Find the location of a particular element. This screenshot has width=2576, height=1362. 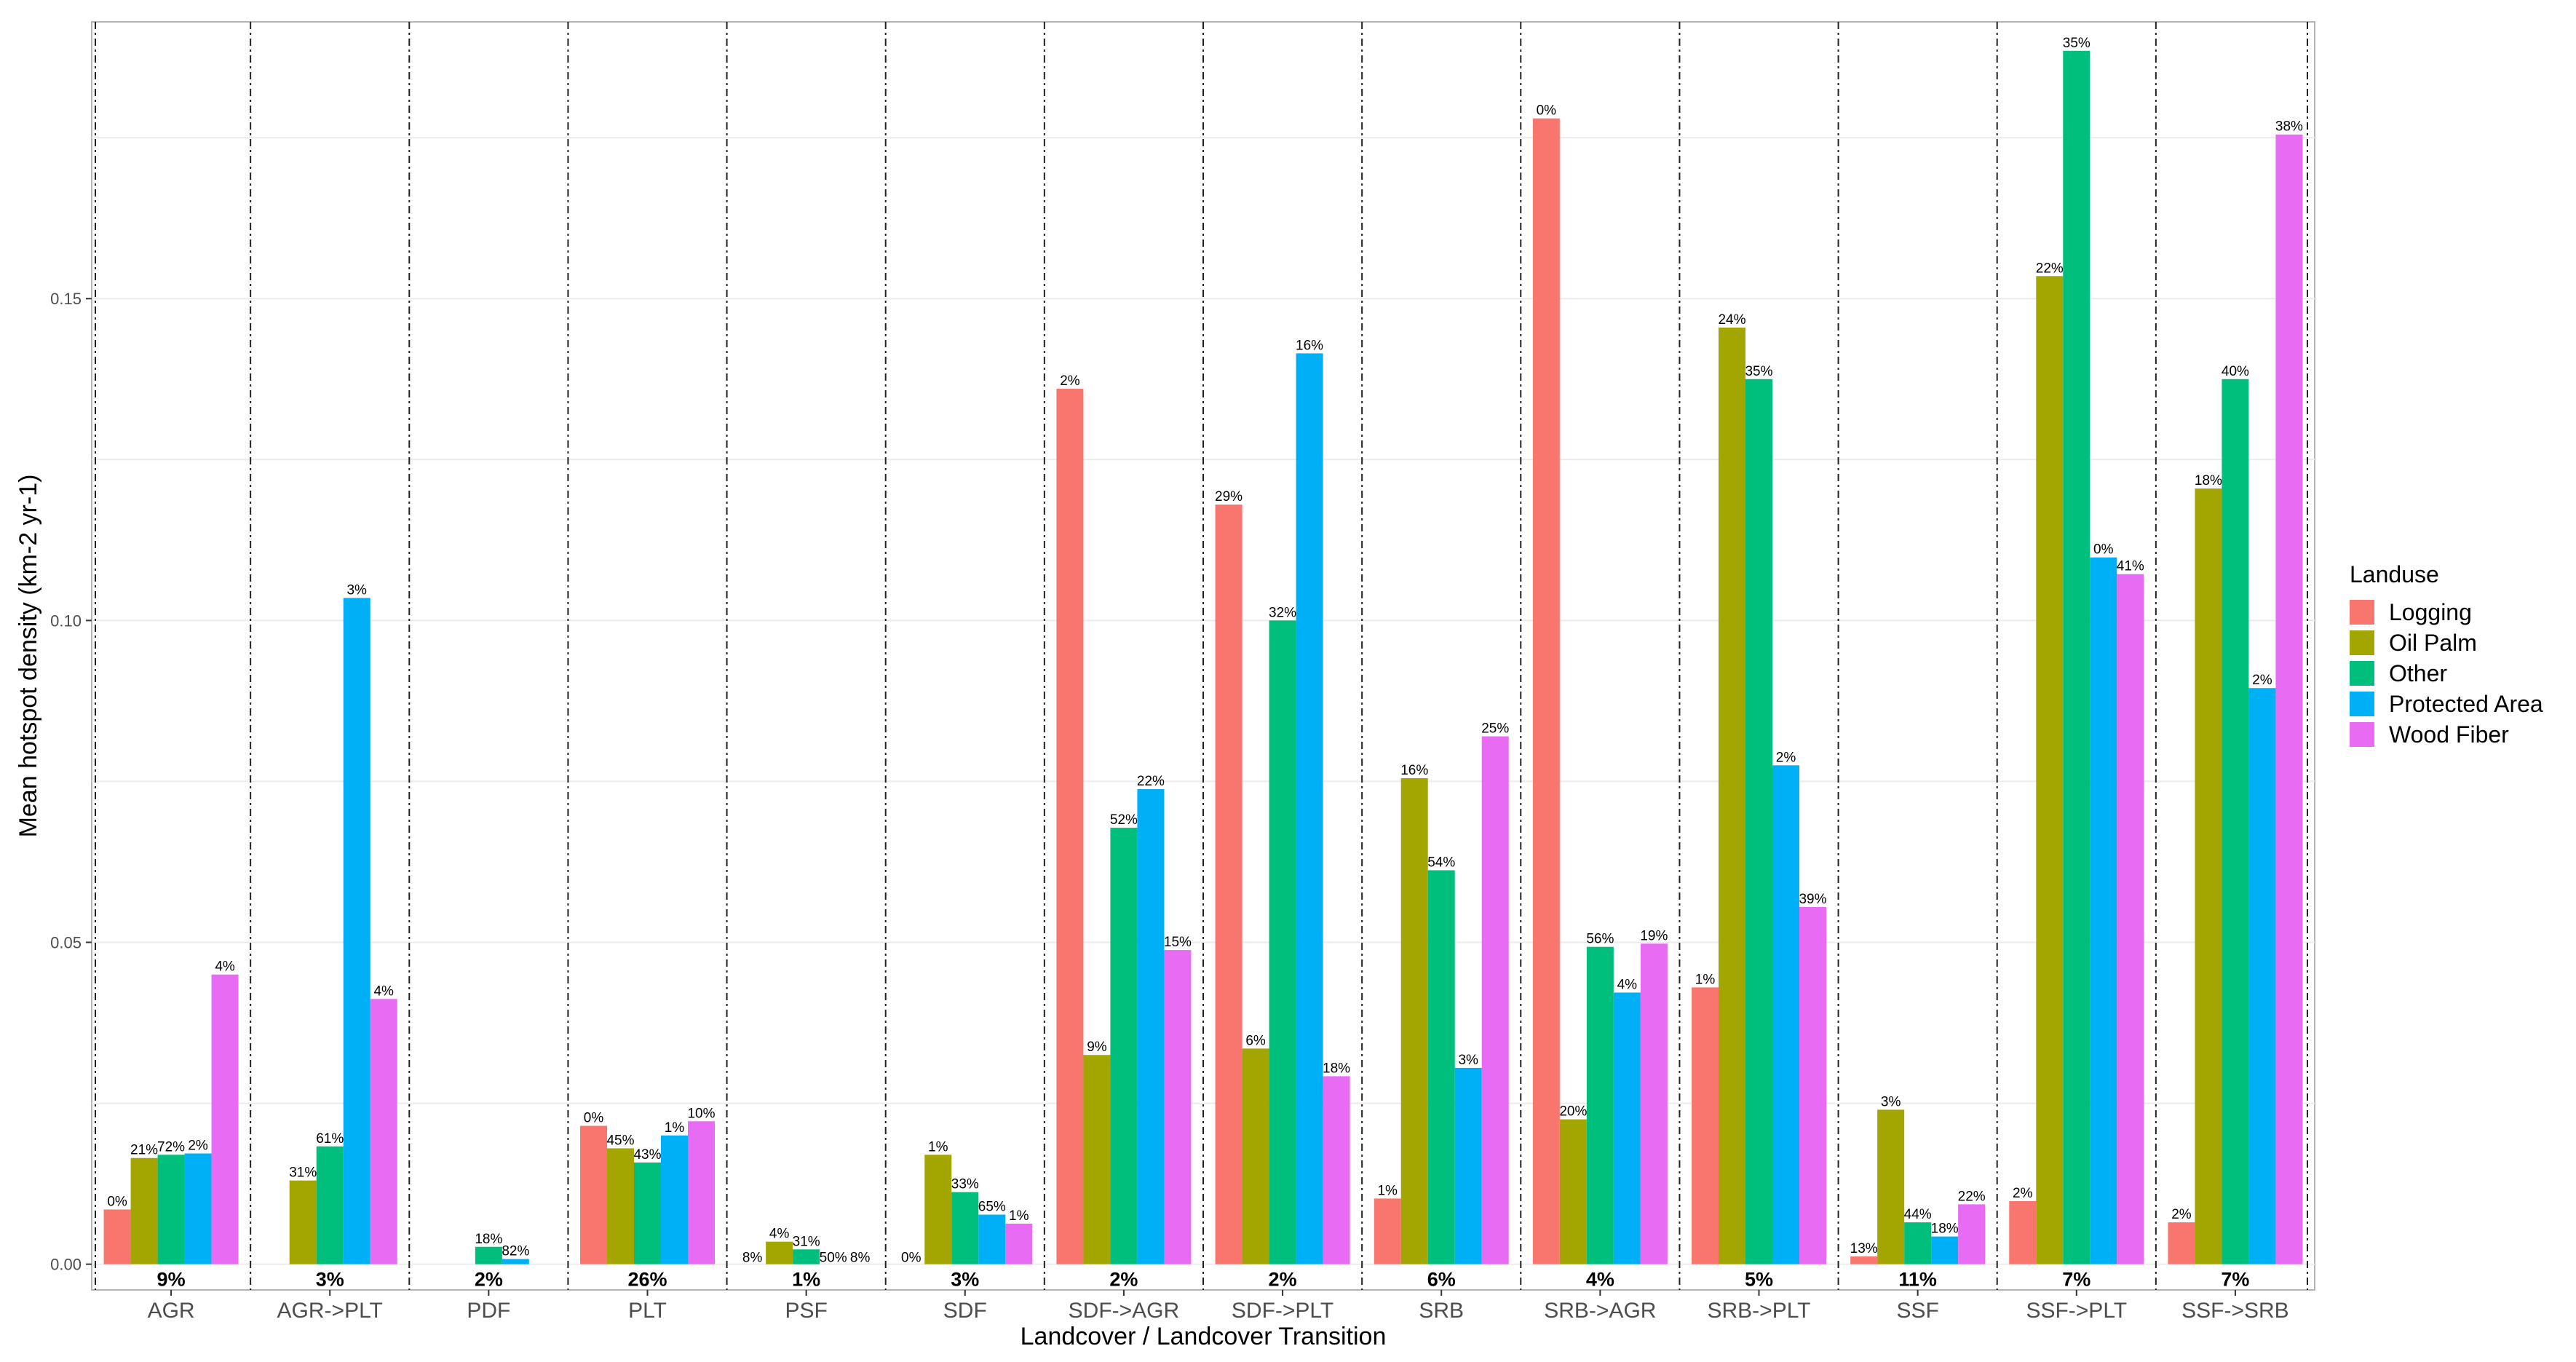

legend-swatch-wood-fiber is located at coordinates (2362, 734).